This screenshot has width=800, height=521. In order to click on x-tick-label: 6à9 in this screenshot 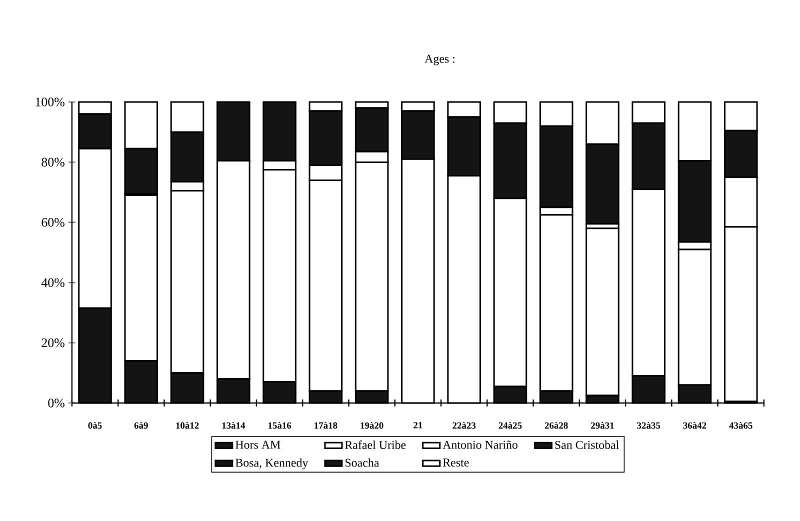, I will do `click(141, 425)`.